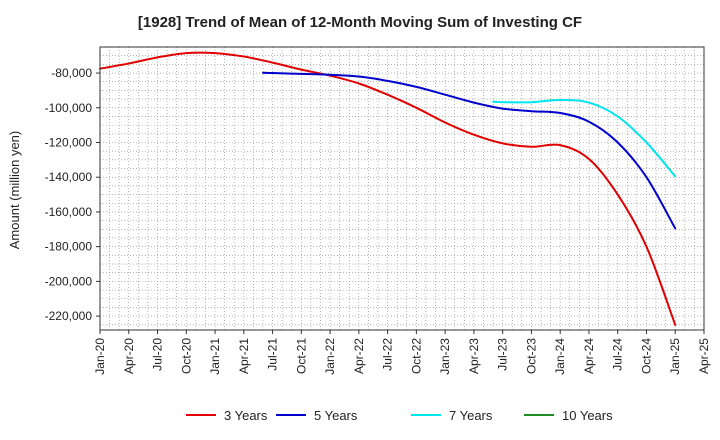 This screenshot has height=440, width=720. I want to click on x-tick-label: Oct-21, so click(301, 356).